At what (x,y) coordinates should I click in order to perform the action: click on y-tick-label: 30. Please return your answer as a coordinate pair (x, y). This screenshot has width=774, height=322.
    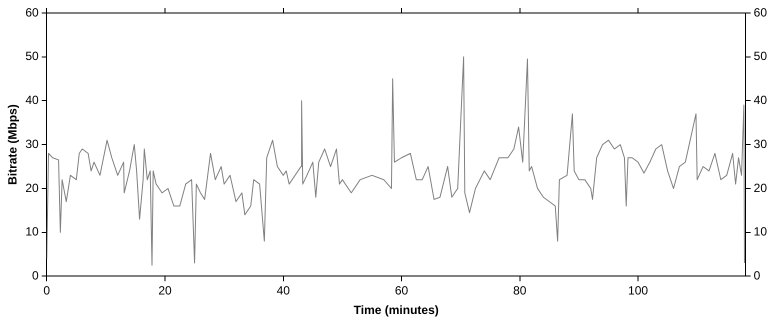
    Looking at the image, I should click on (32, 143).